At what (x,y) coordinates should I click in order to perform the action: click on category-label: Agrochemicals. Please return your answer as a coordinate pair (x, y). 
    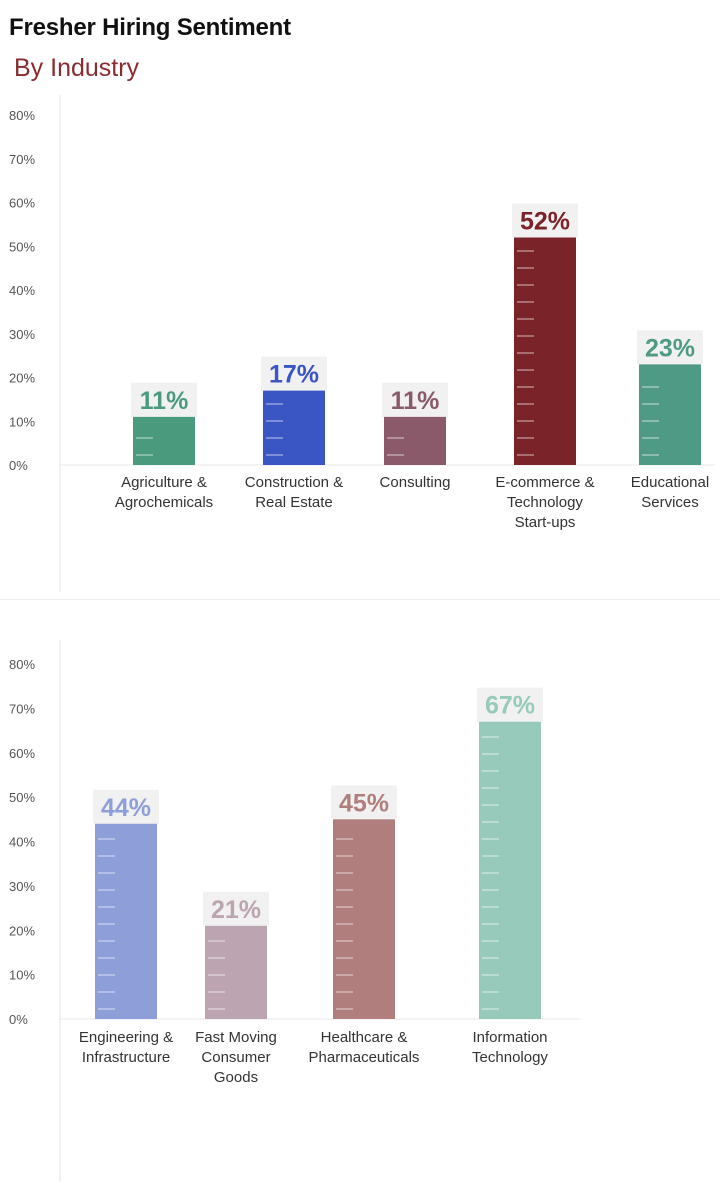
    Looking at the image, I should click on (164, 502).